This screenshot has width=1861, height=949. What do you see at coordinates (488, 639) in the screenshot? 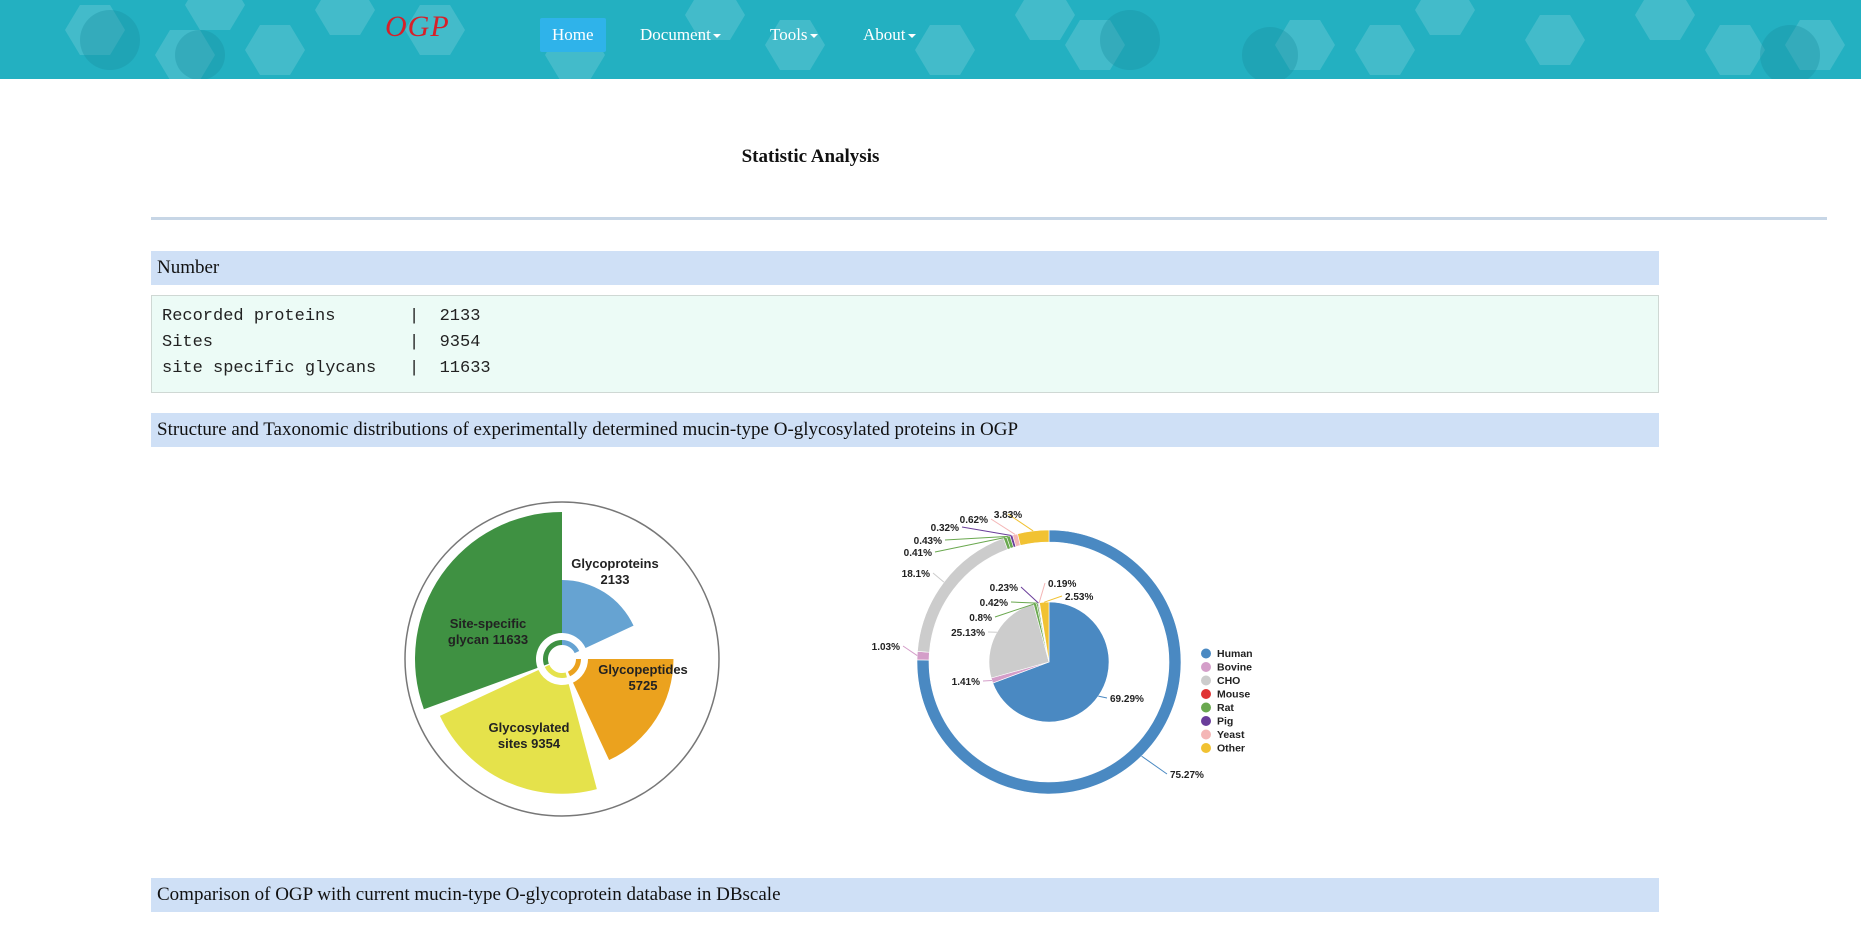
I see `rose-slice-label: glycan 11633` at bounding box center [488, 639].